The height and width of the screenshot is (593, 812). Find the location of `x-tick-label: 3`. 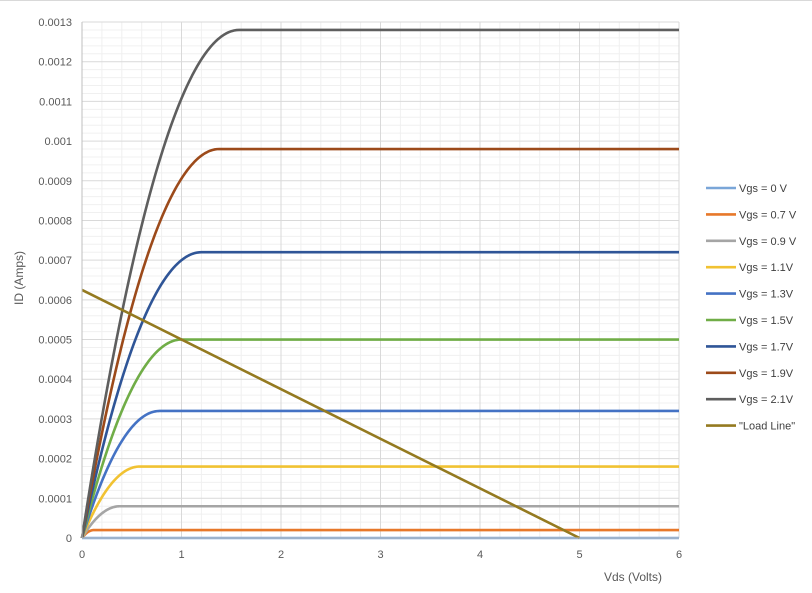

x-tick-label: 3 is located at coordinates (380, 555).